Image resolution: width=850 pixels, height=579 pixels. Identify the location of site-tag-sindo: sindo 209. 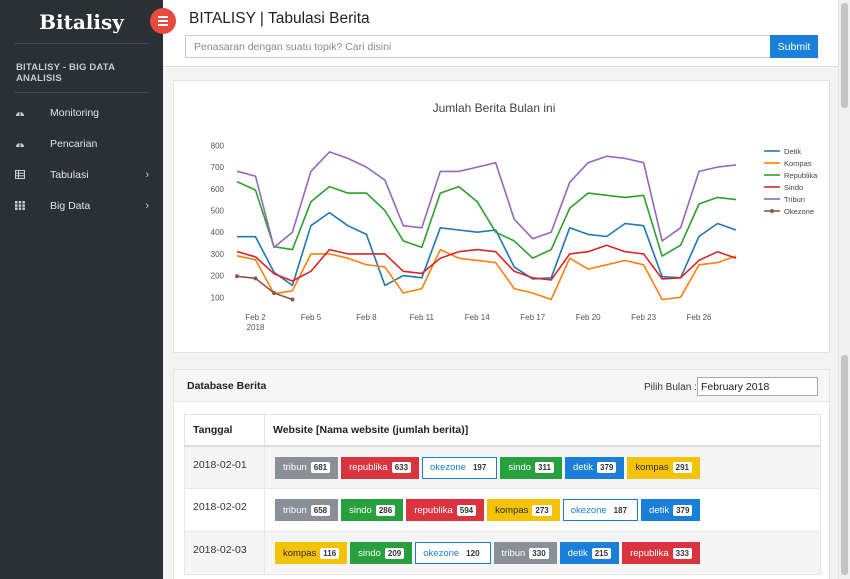
(381, 553).